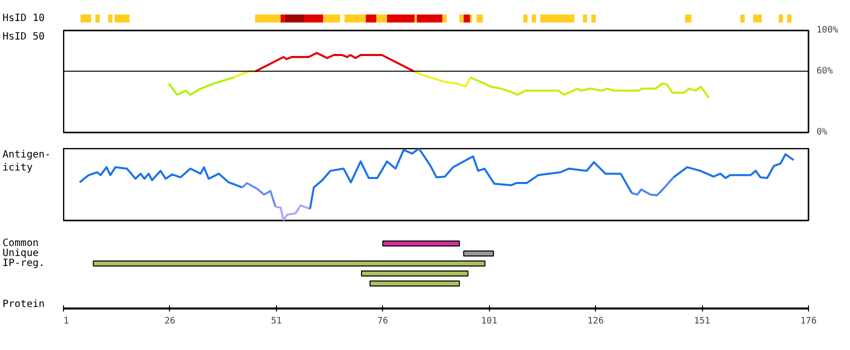  I want to click on y-axis-title: HsID 50, so click(23, 37).